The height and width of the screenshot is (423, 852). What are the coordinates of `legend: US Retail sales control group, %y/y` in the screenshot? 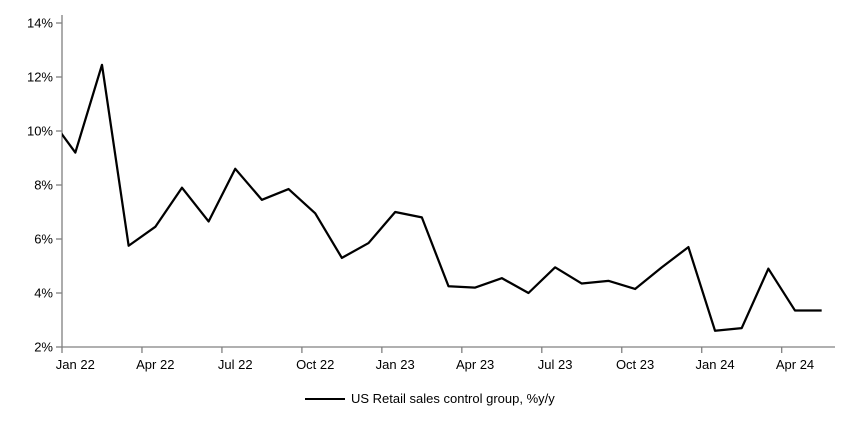 It's located at (430, 398).